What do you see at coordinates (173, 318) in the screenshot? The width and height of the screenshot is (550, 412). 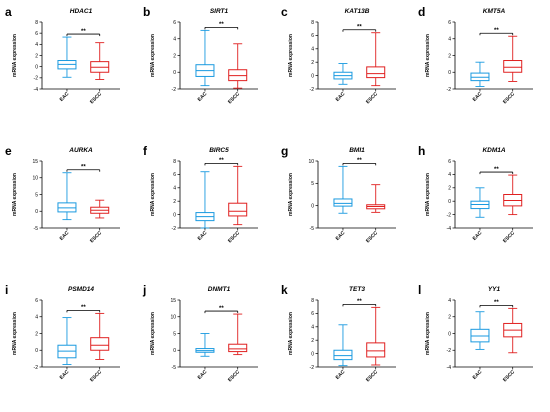 I see `y-tick-label: 10` at bounding box center [173, 318].